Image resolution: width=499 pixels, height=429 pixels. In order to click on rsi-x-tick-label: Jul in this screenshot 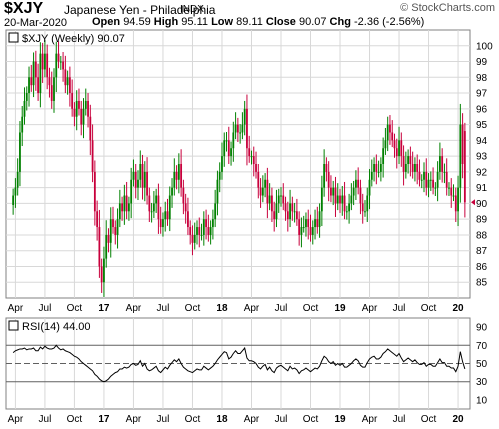, I will do `click(281, 419)`.